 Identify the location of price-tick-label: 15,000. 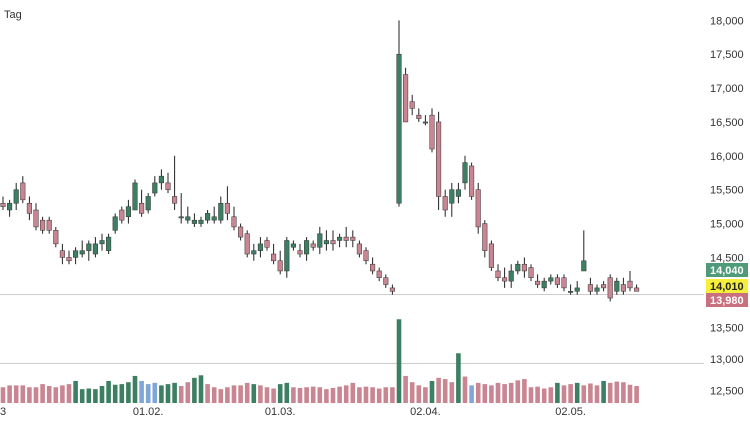
(727, 225).